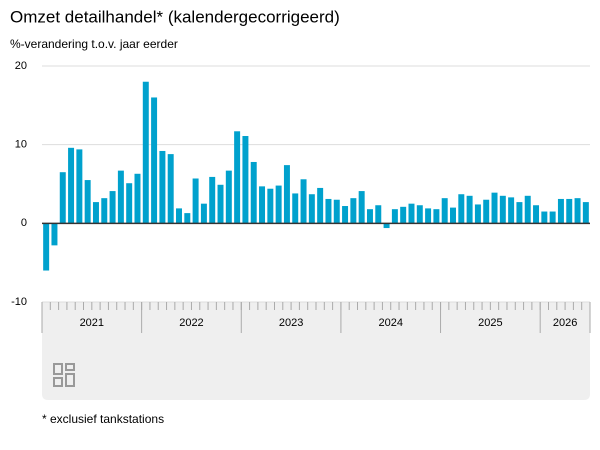 The height and width of the screenshot is (450, 600). What do you see at coordinates (490, 323) in the screenshot?
I see `x-tick-label: 2025` at bounding box center [490, 323].